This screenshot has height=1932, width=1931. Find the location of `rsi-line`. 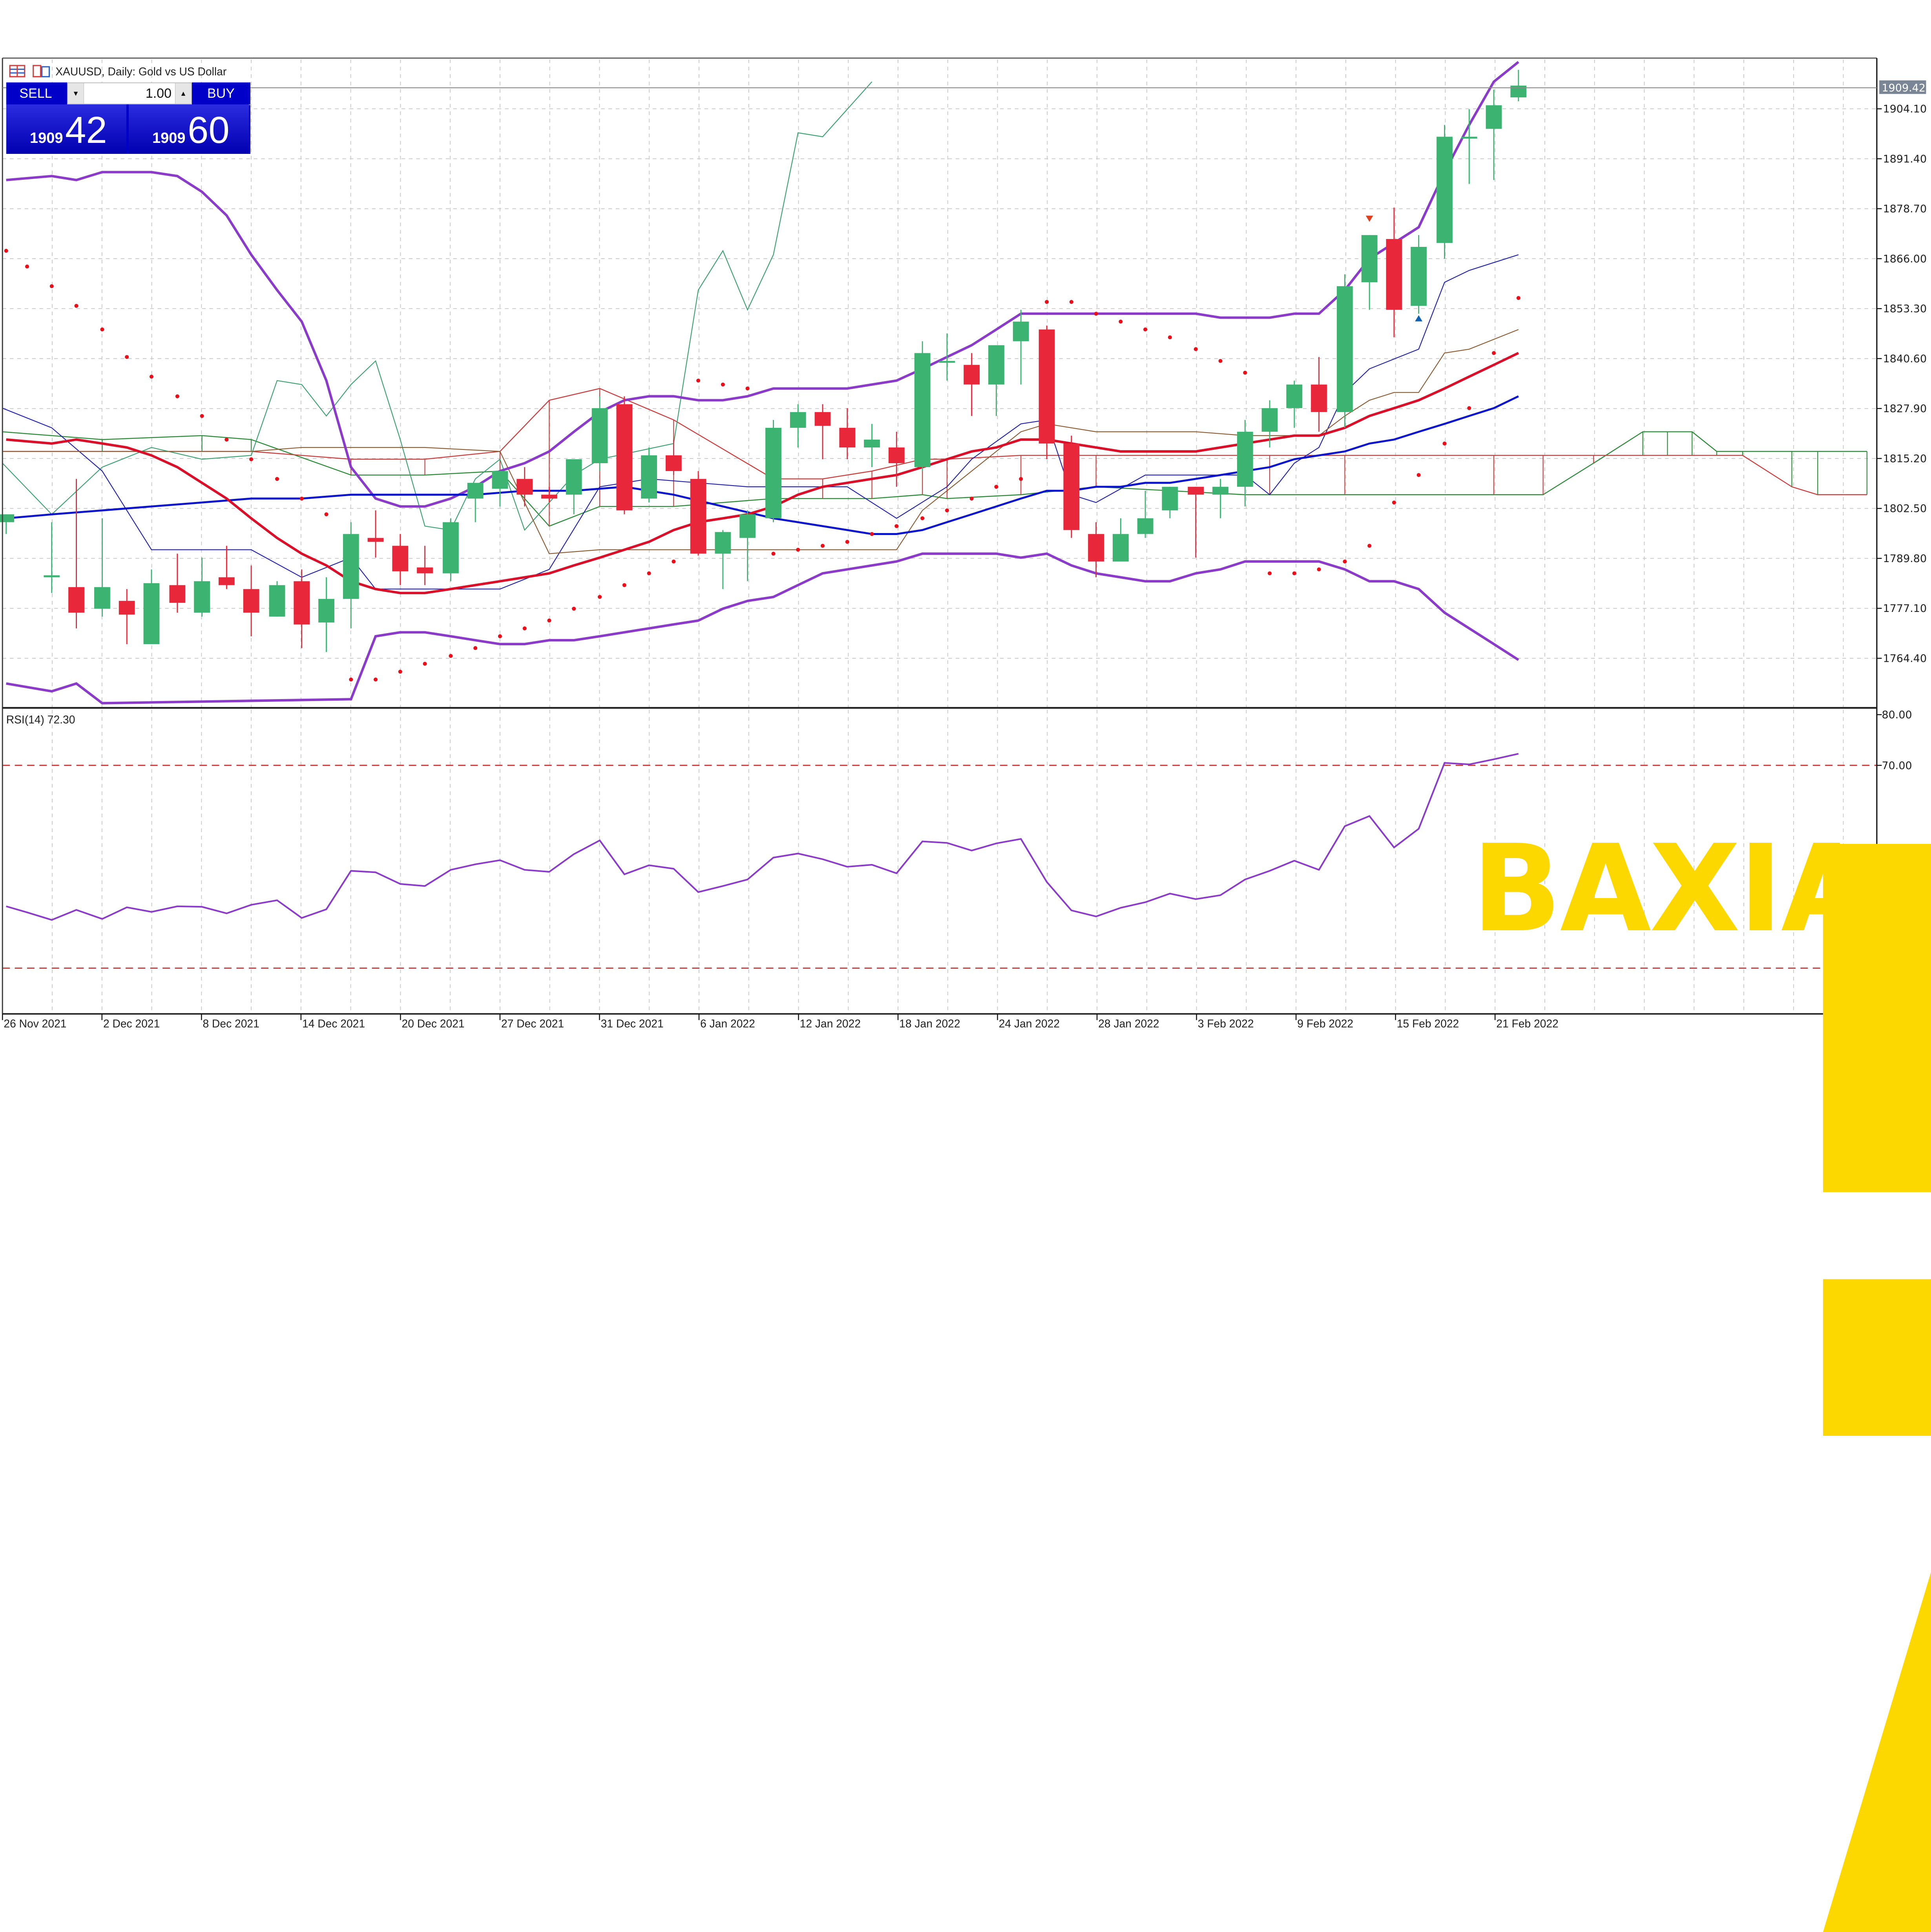

rsi-line is located at coordinates (762, 837).